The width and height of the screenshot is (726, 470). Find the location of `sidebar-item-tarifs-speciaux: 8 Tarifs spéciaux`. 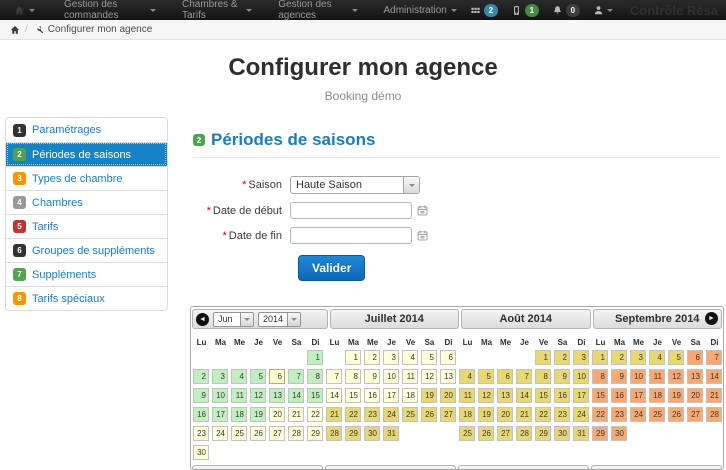

sidebar-item-tarifs-speciaux: 8 Tarifs spéciaux is located at coordinates (86, 298).